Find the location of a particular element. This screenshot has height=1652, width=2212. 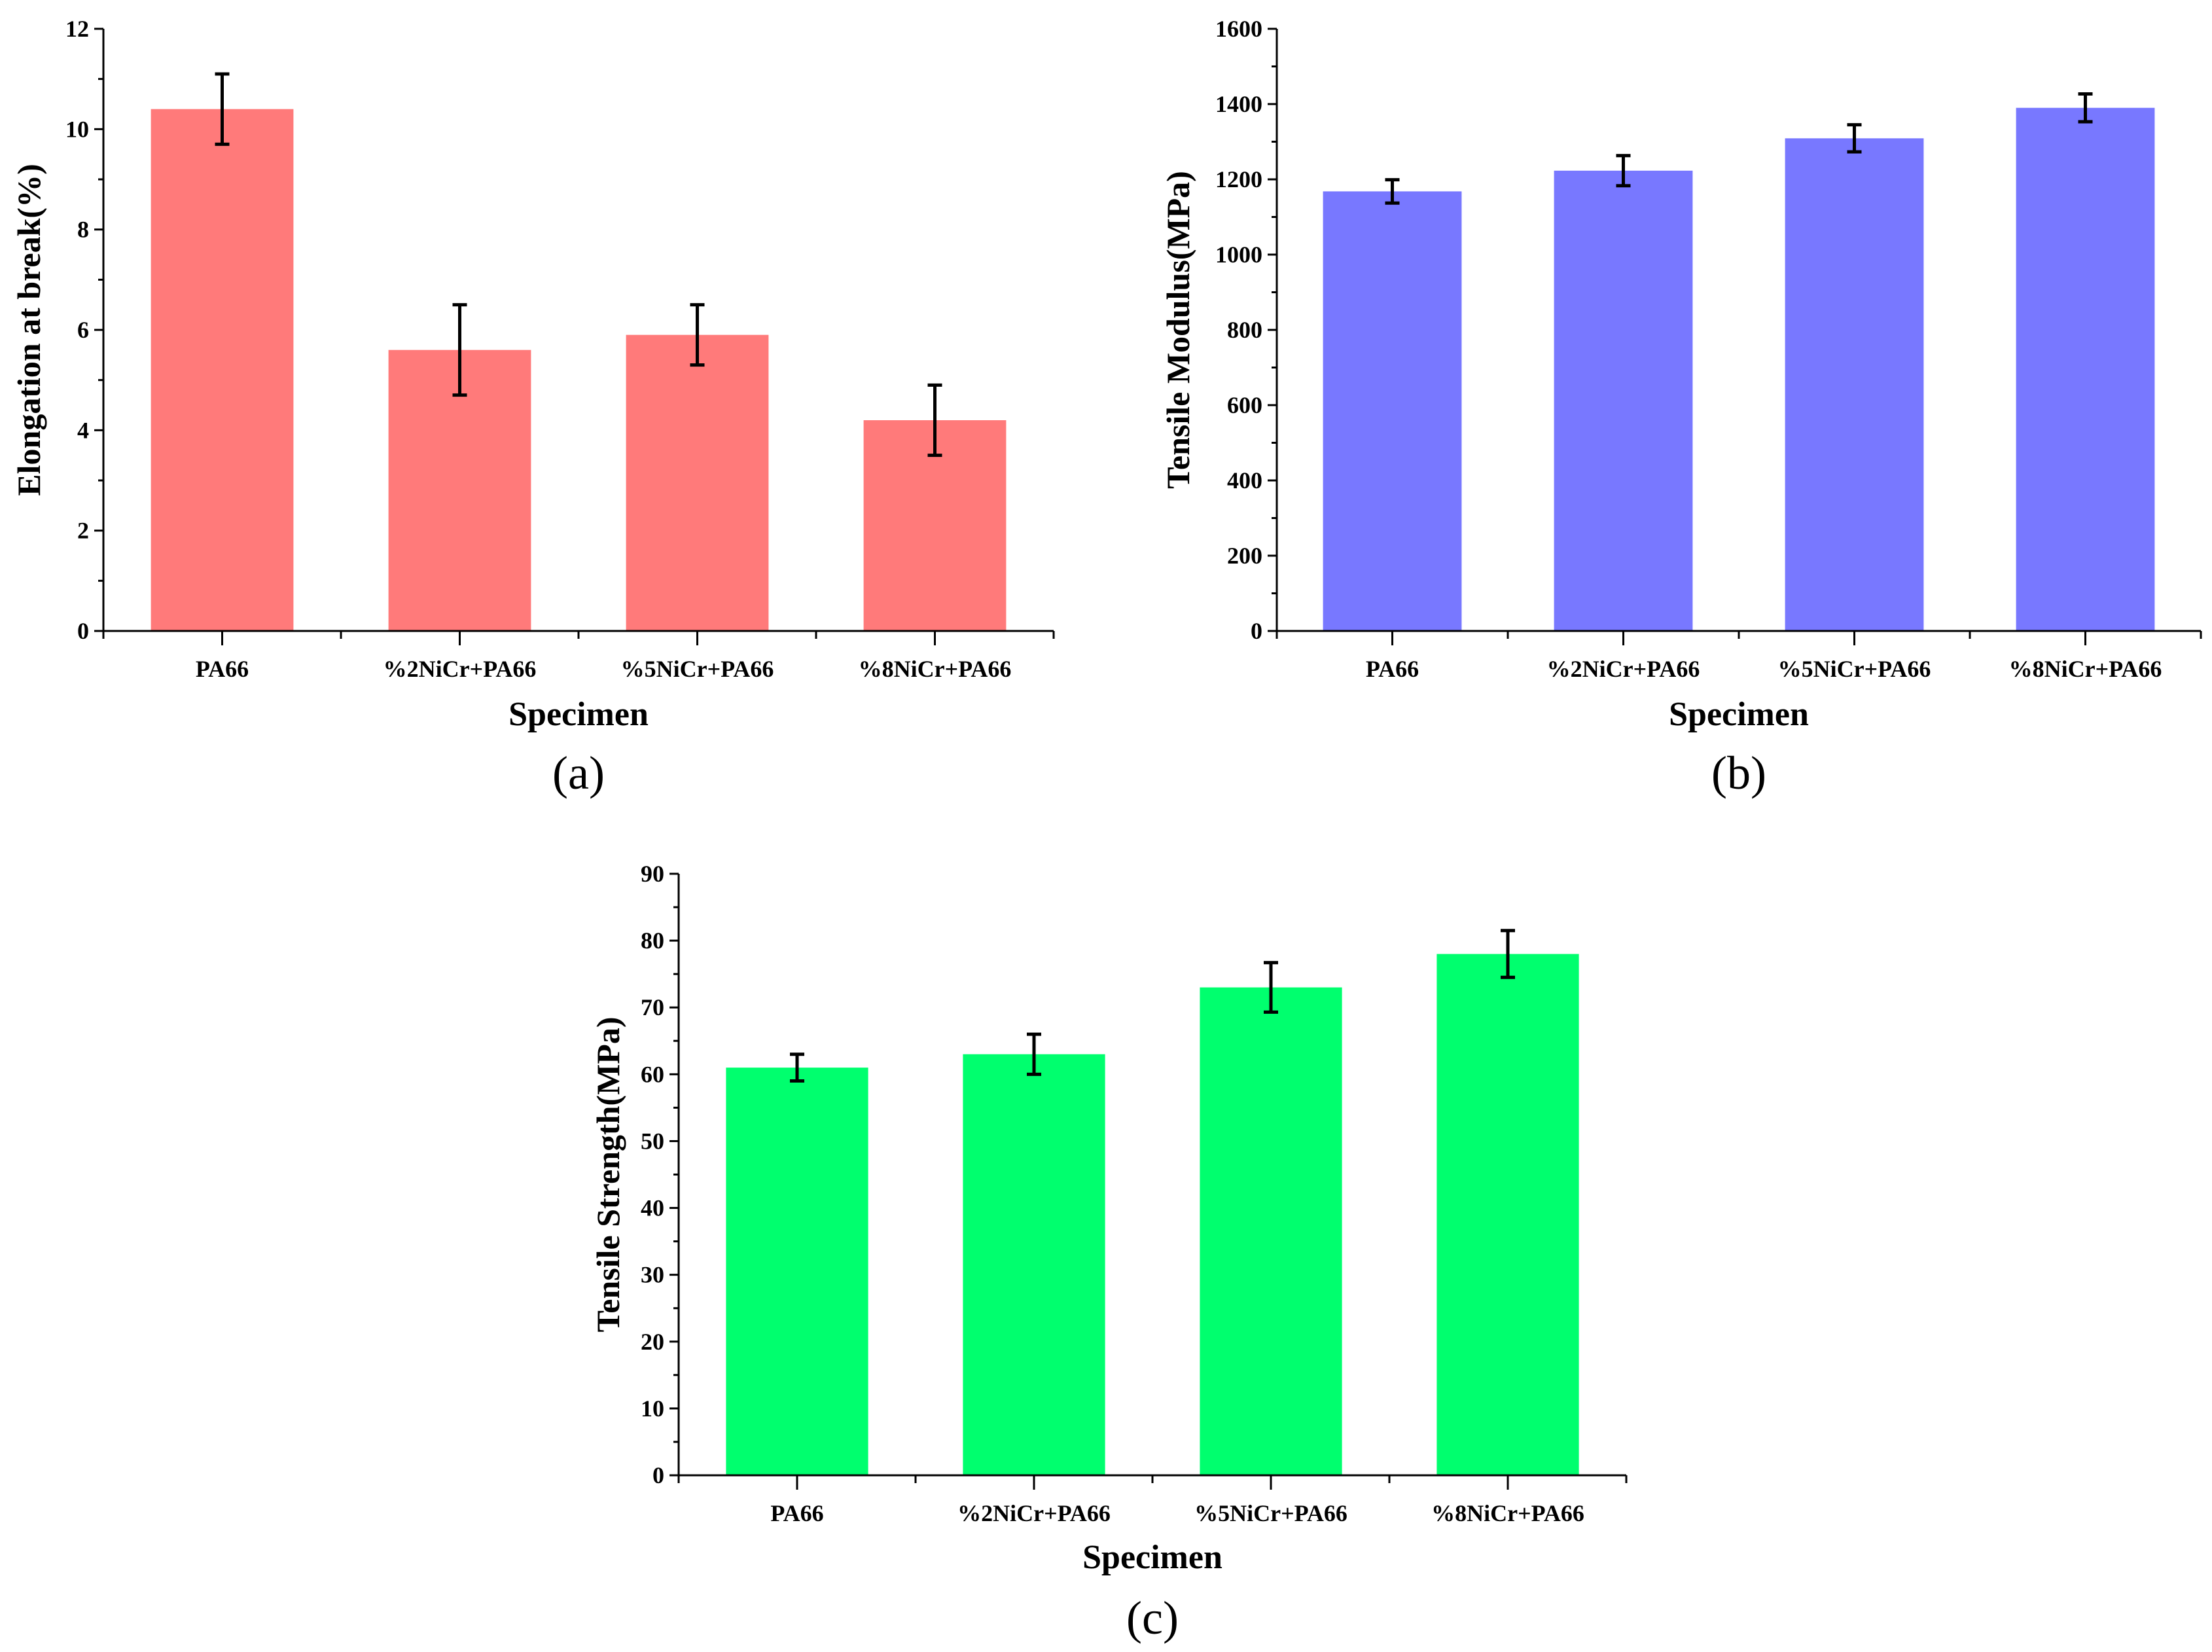

y-tick-label: 50 is located at coordinates (652, 1141).